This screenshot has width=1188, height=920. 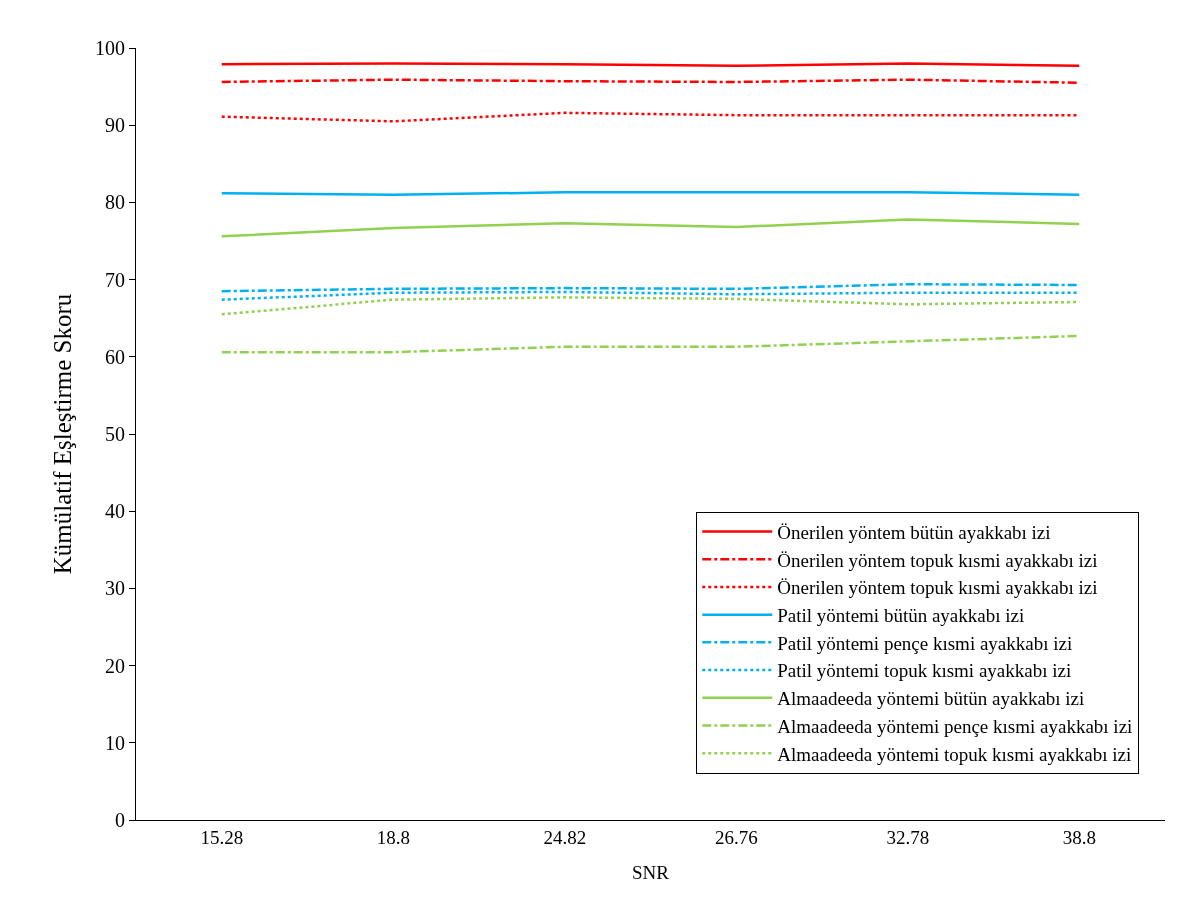 What do you see at coordinates (115, 202) in the screenshot?
I see `y-tick-label: 80` at bounding box center [115, 202].